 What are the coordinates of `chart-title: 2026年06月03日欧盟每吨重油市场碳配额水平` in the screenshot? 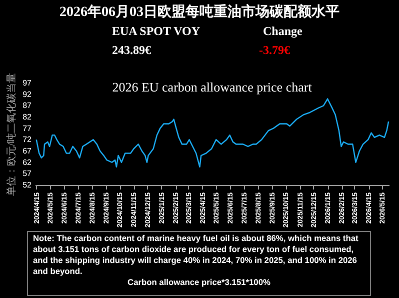 It's located at (199, 12).